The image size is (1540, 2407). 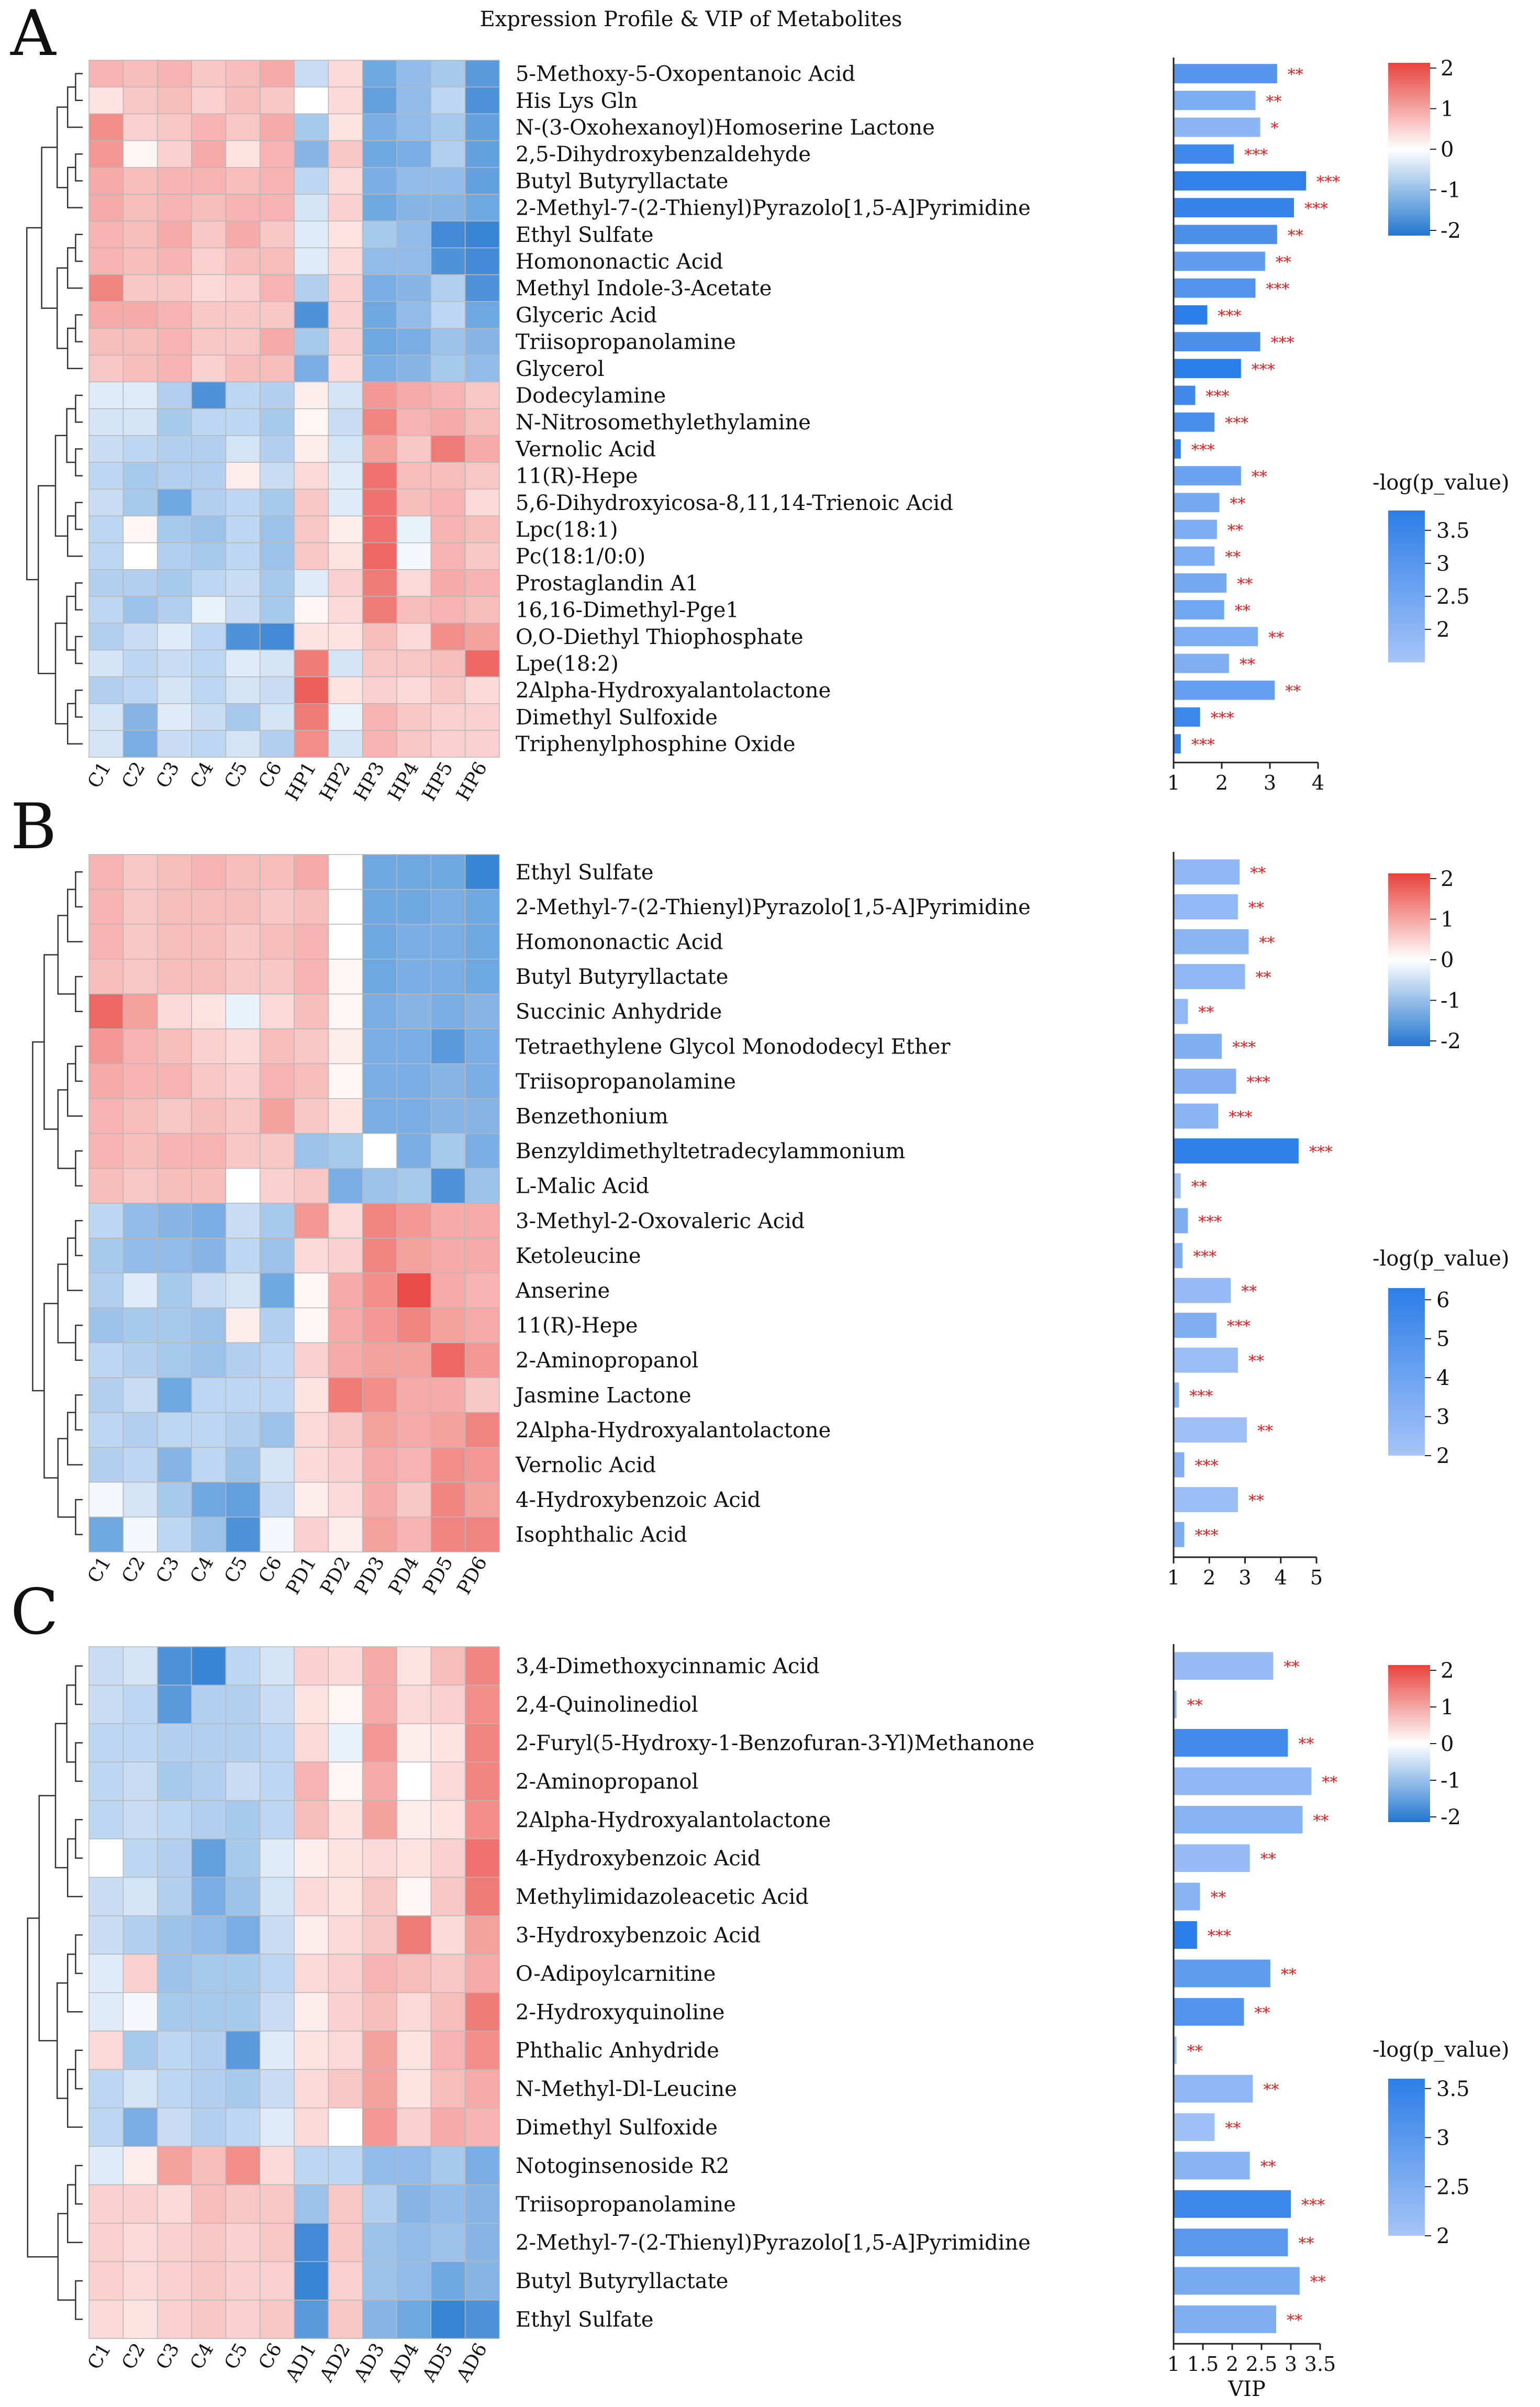 What do you see at coordinates (578, 1256) in the screenshot?
I see `metabolite-name: Ketoleucine` at bounding box center [578, 1256].